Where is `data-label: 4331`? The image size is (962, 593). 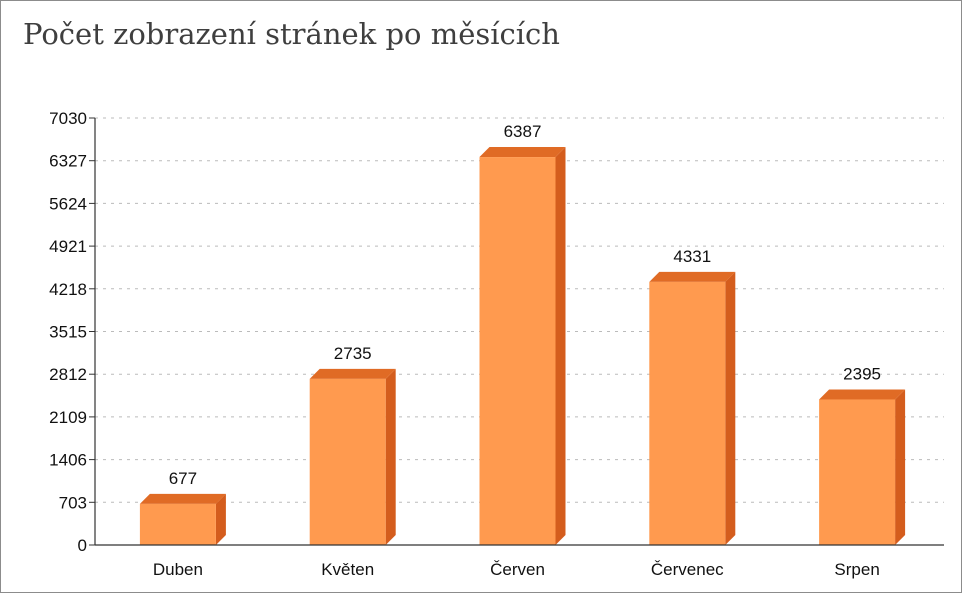
data-label: 4331 is located at coordinates (692, 256).